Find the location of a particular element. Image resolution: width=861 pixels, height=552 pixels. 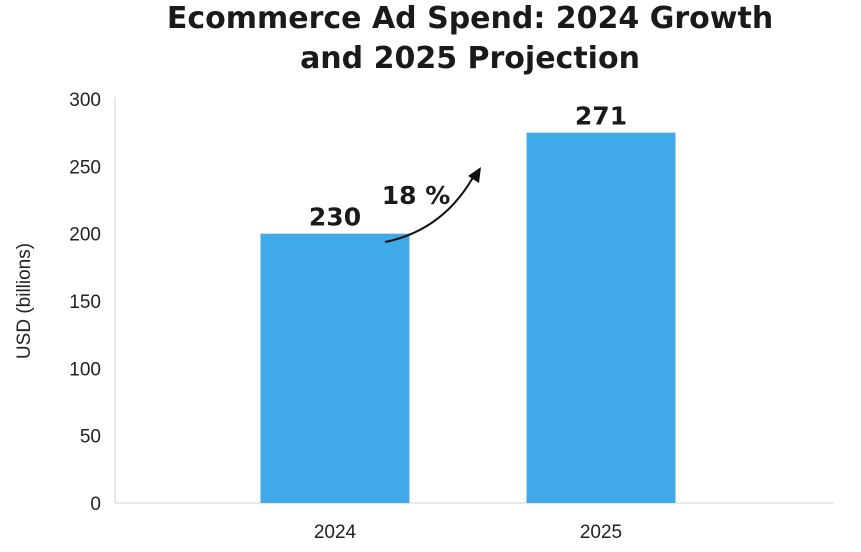

chart-title-line-2: and 2025 Projection is located at coordinates (470, 58).